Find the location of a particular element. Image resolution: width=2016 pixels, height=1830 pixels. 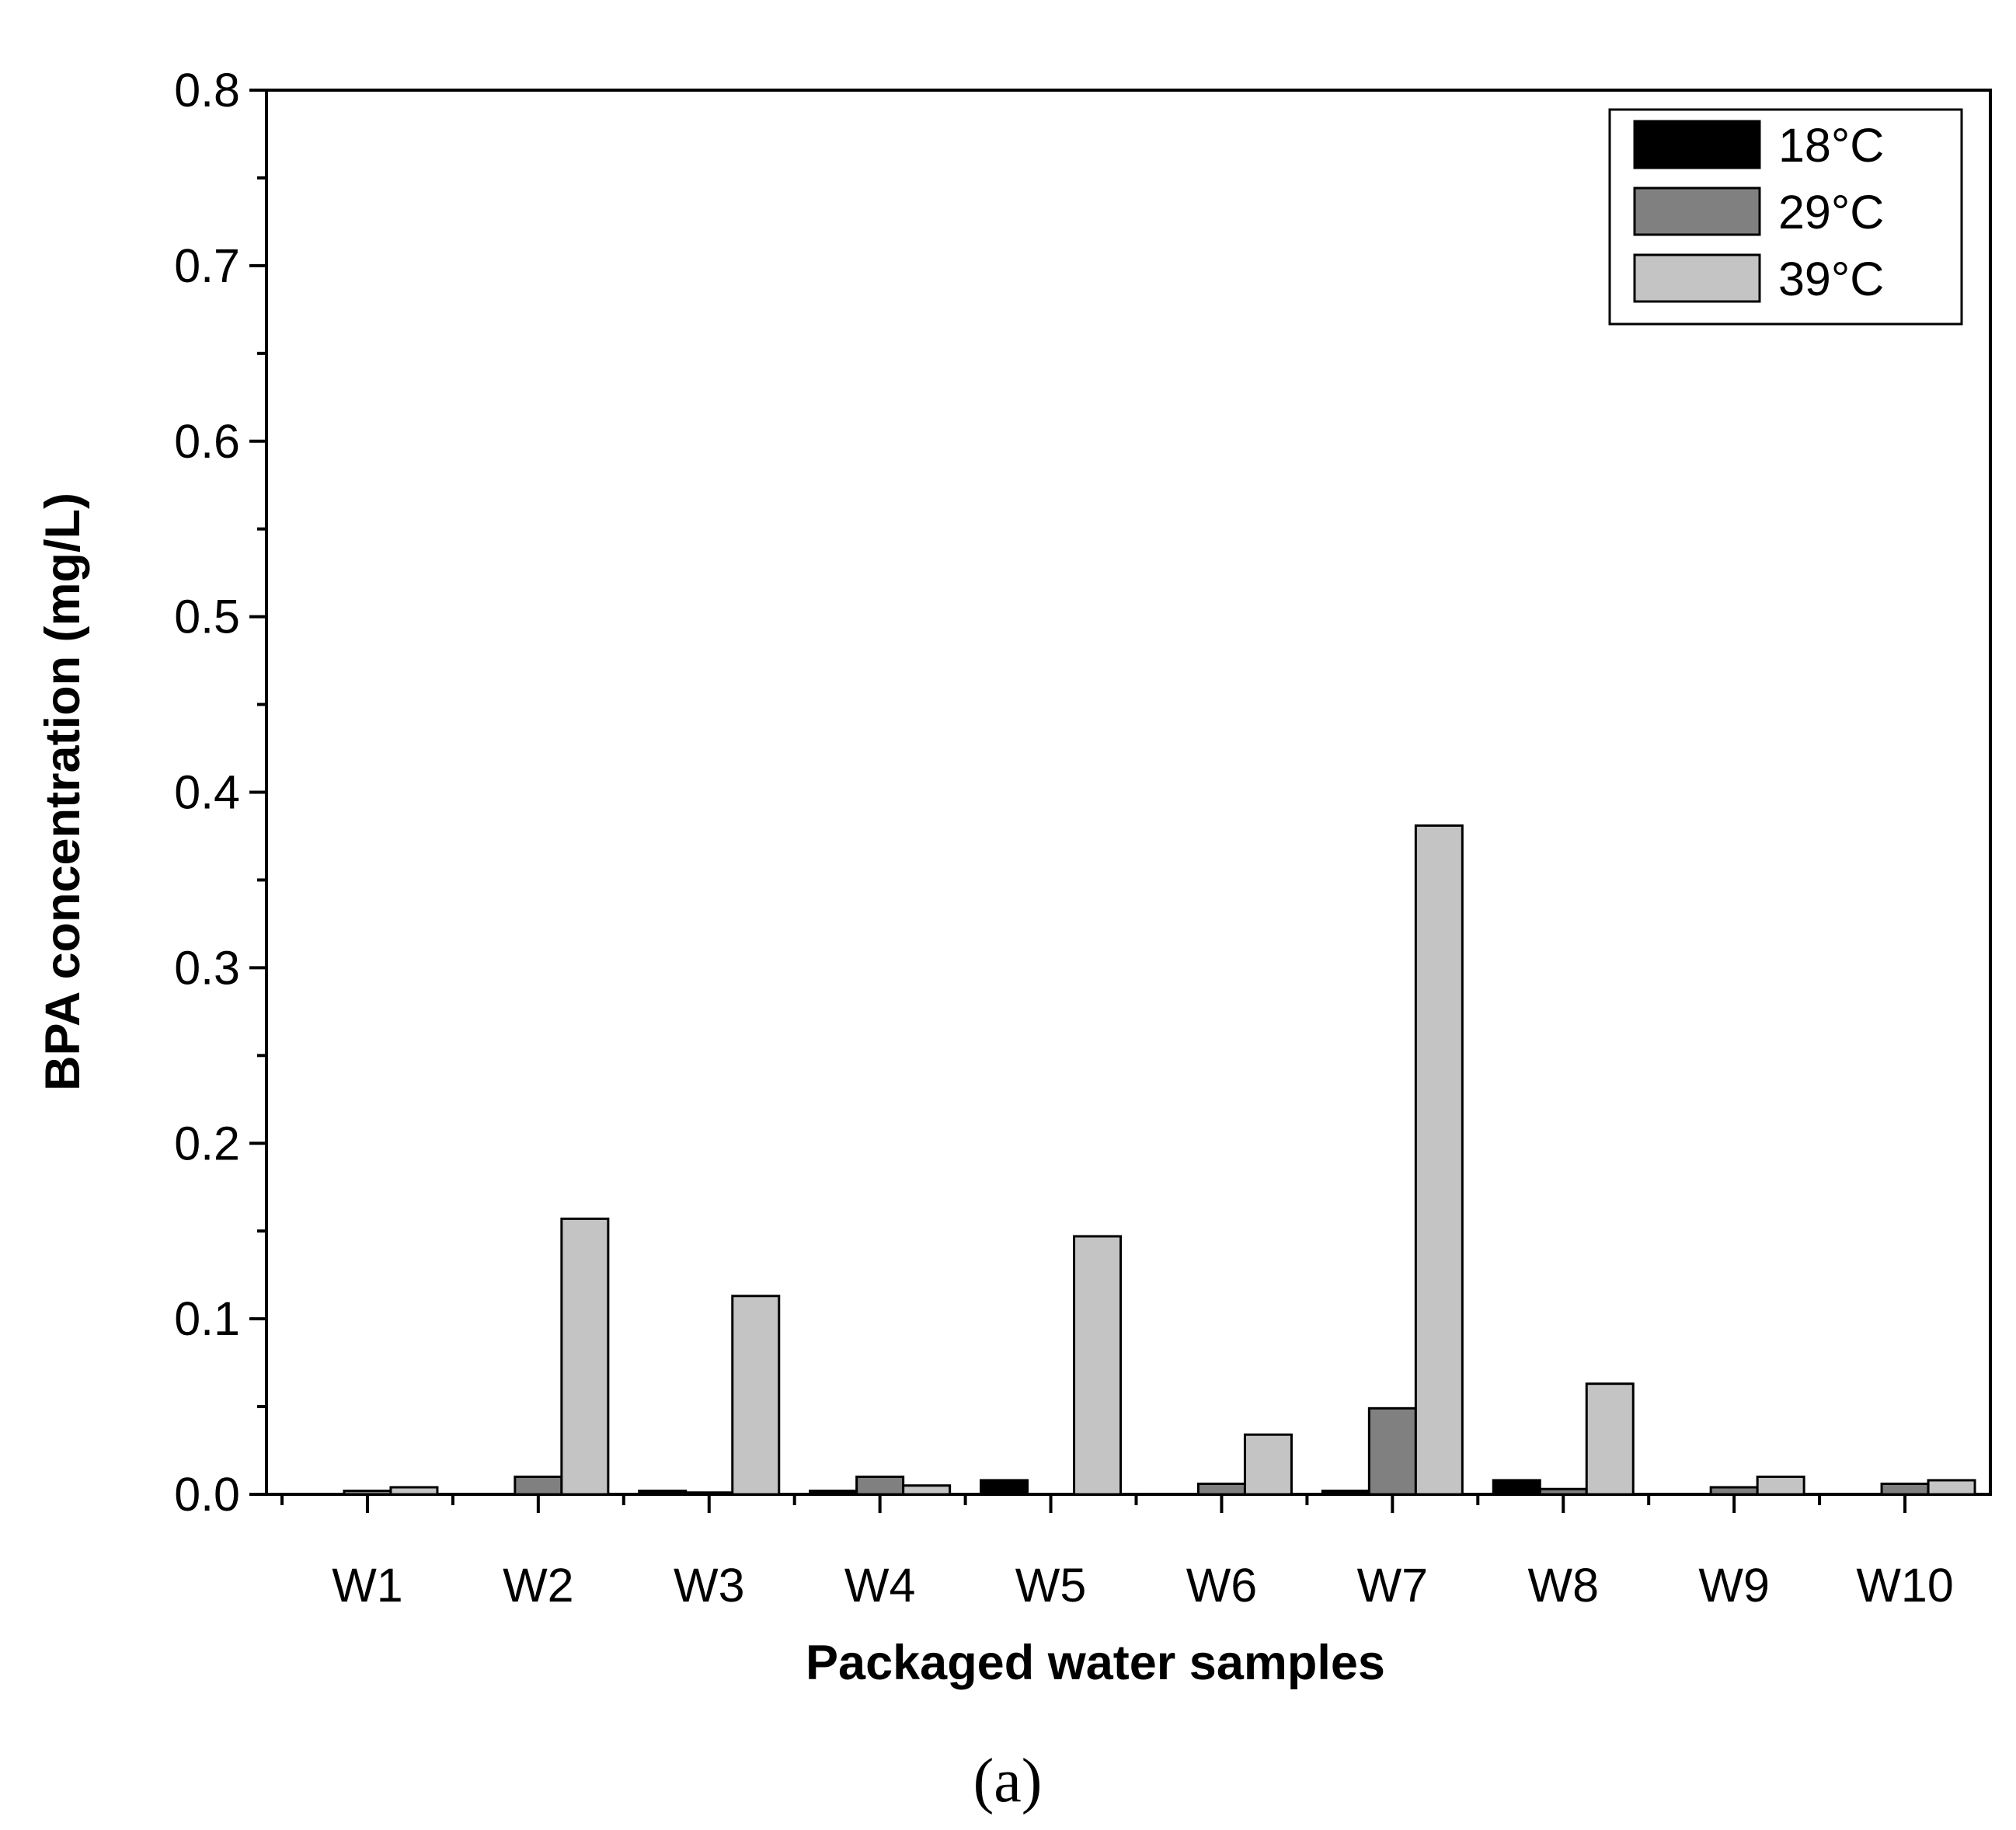

y-tick-label: 0.0 is located at coordinates (207, 1494).